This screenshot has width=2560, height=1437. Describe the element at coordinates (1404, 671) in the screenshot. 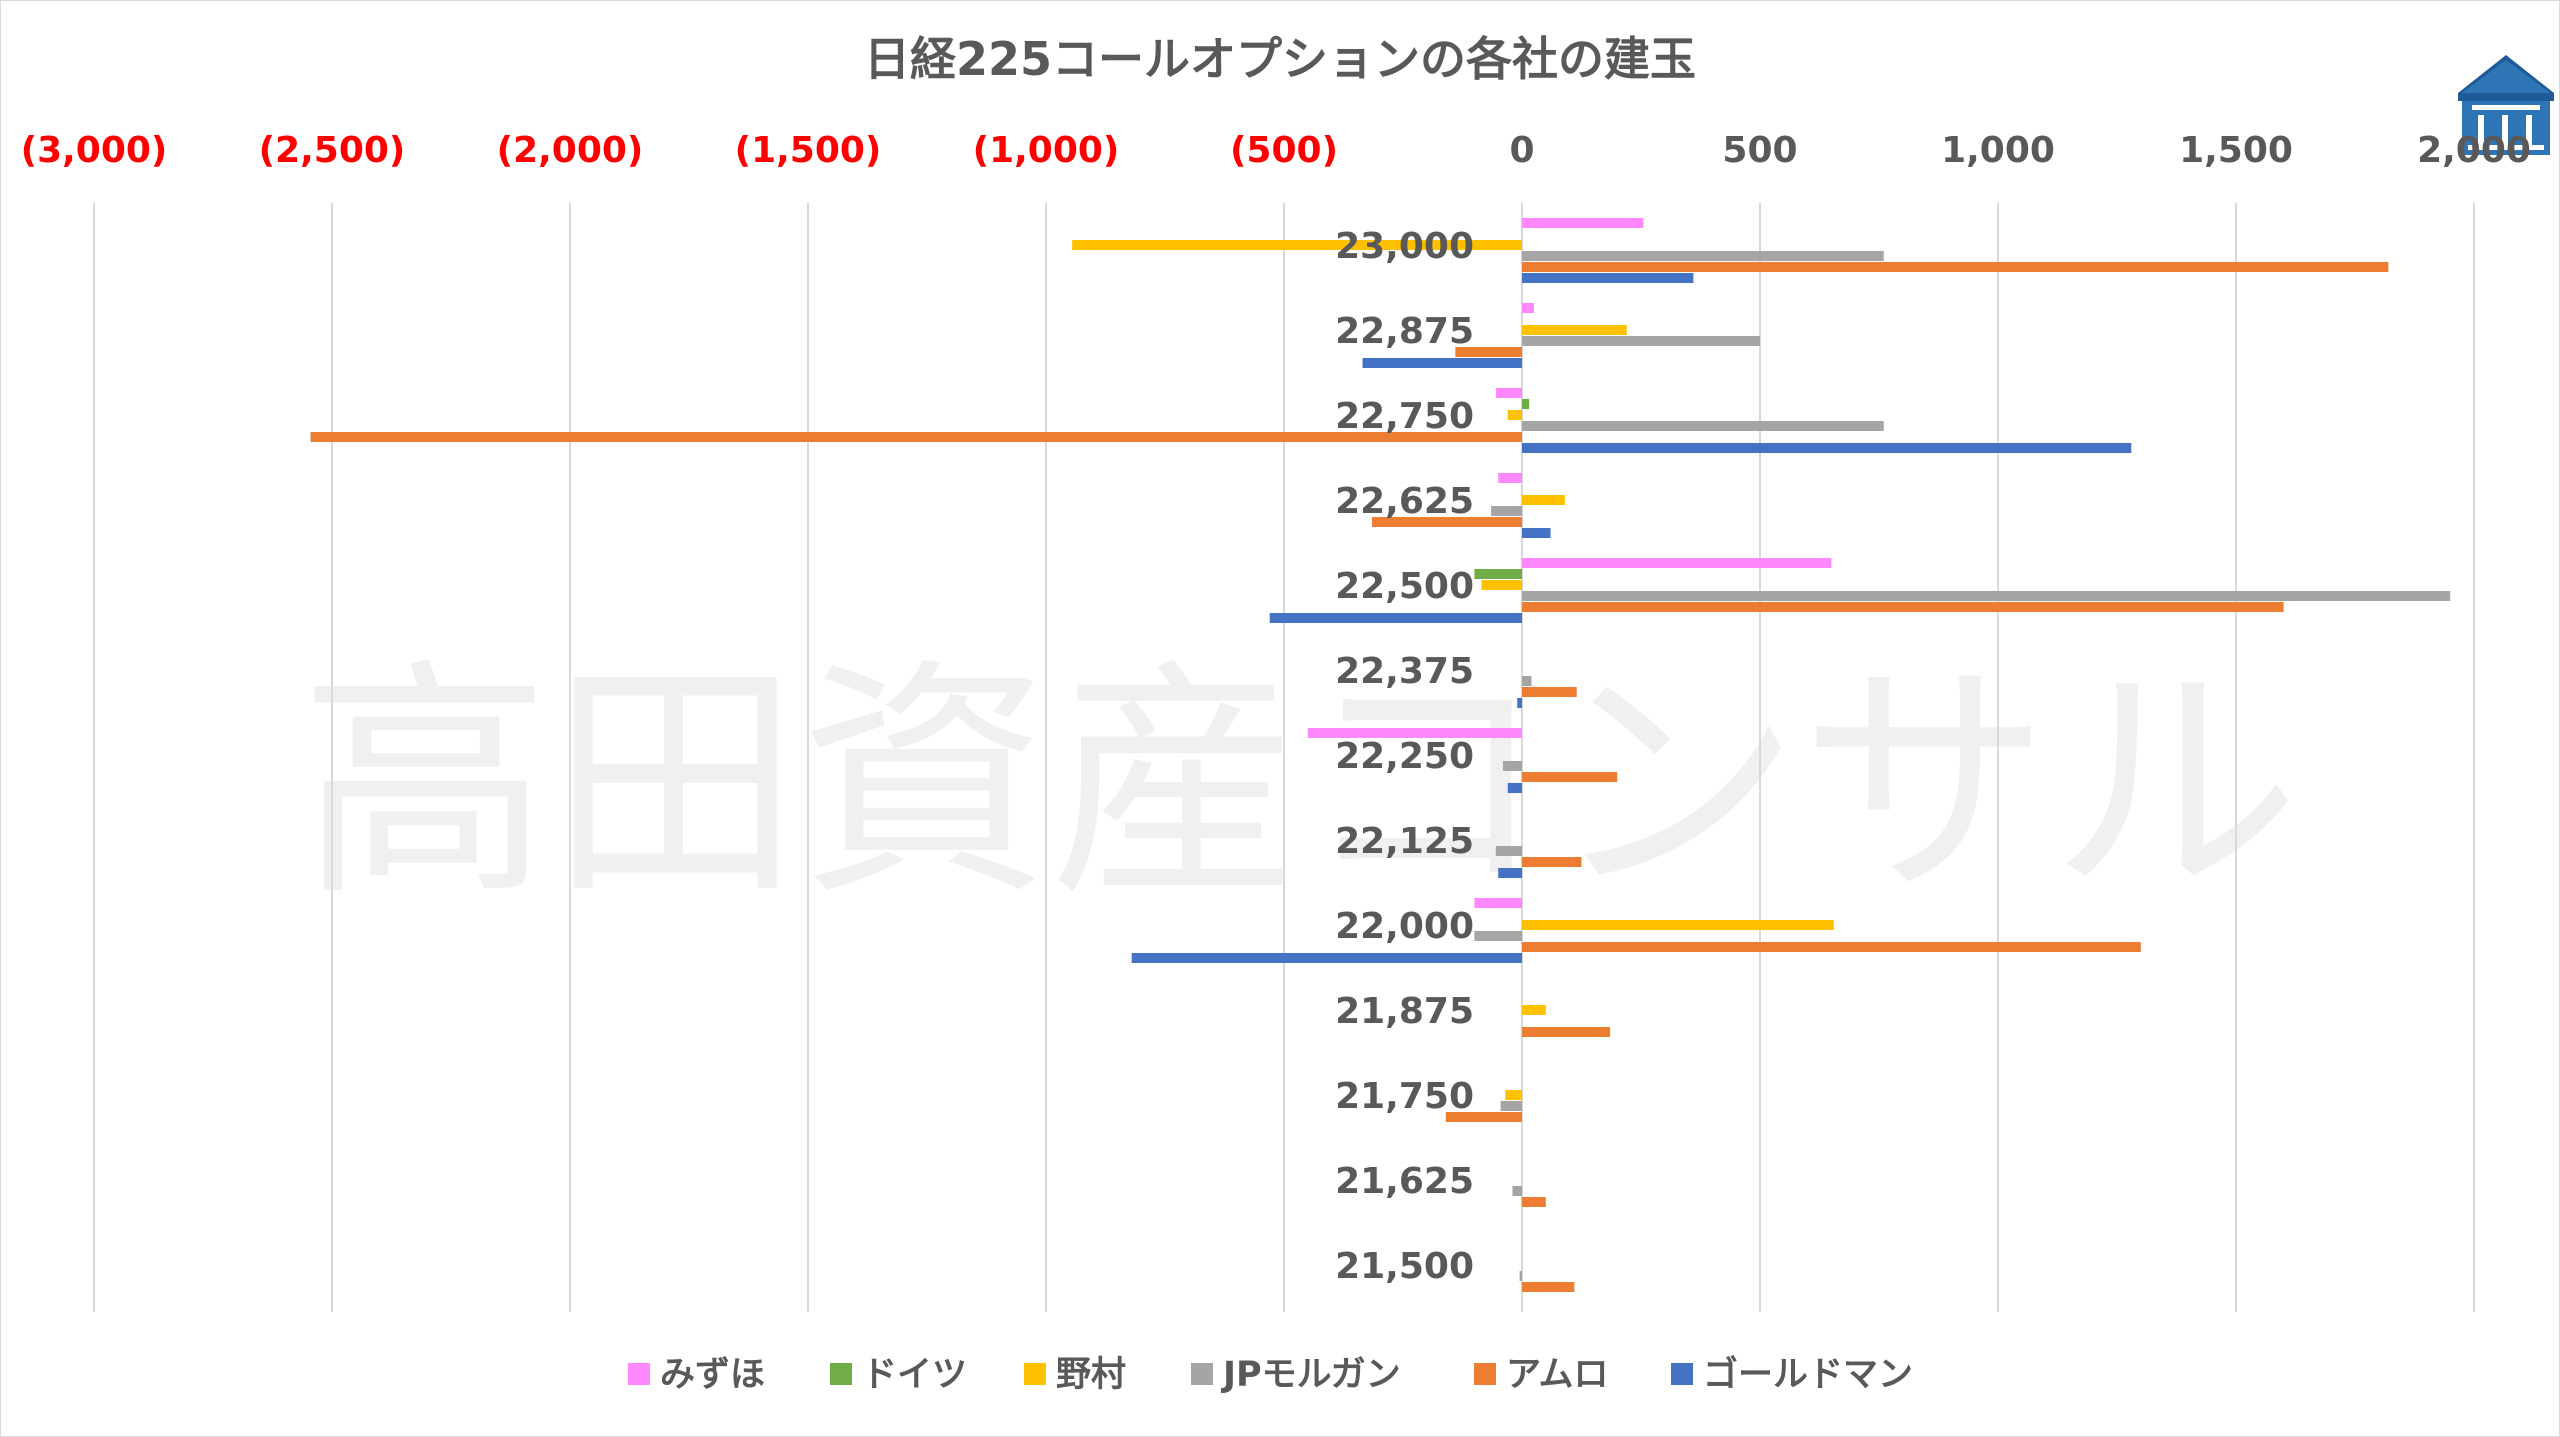

I see `y-category-label: 22,375` at that location.